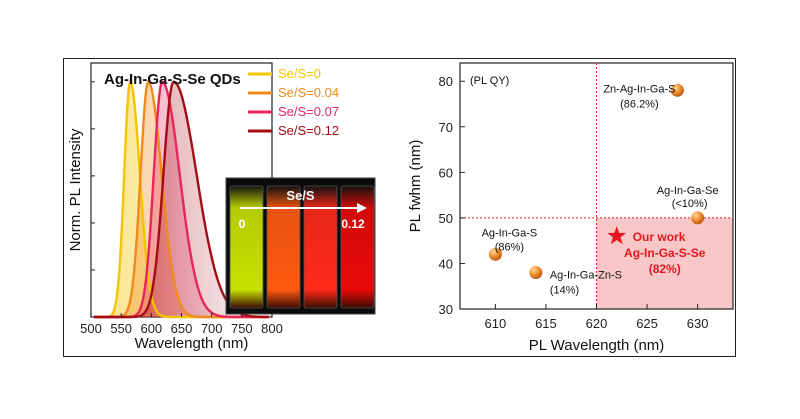 This screenshot has width=800, height=419. I want to click on chart-title: Ag-In-Ga-S-Se QDs, so click(172, 79).